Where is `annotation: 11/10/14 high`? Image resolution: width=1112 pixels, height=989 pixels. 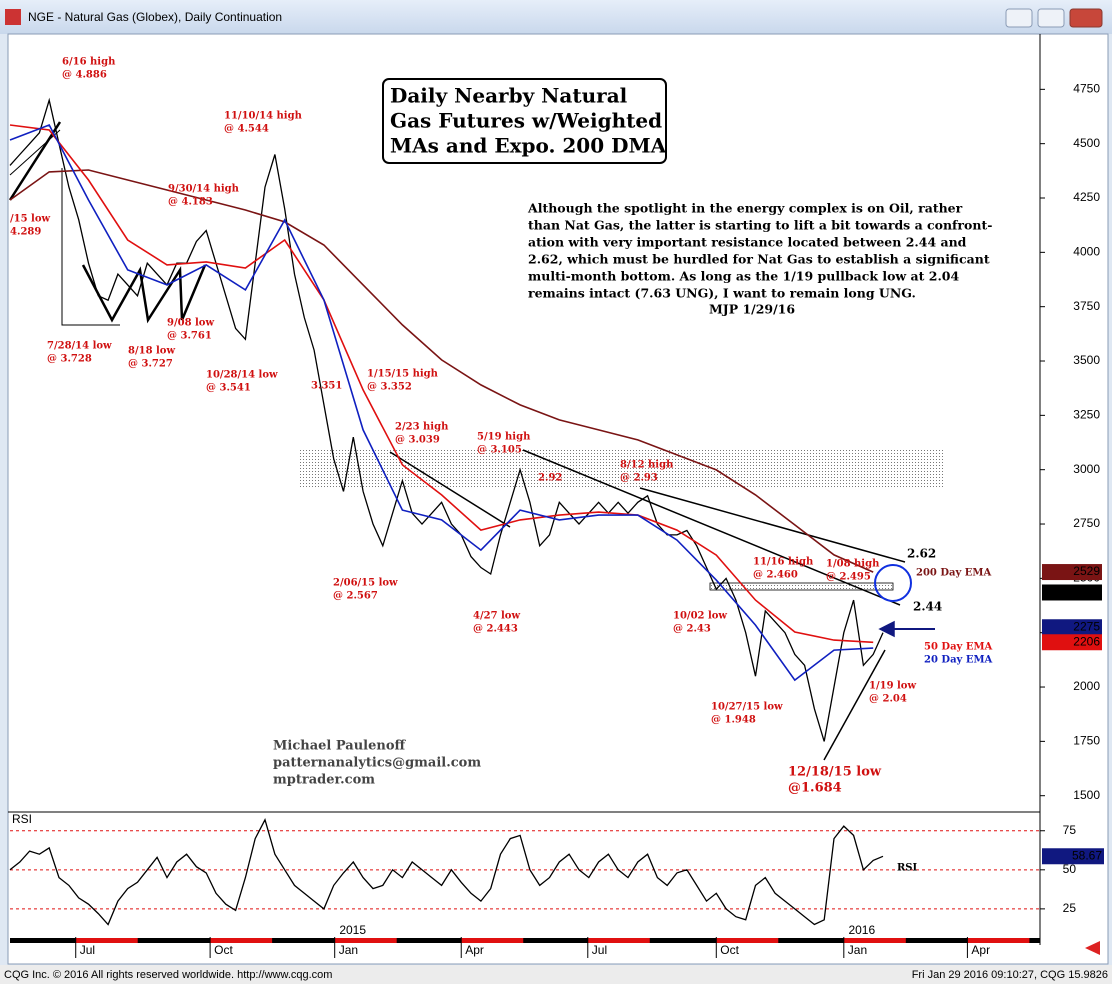
annotation: 11/10/14 high is located at coordinates (263, 116).